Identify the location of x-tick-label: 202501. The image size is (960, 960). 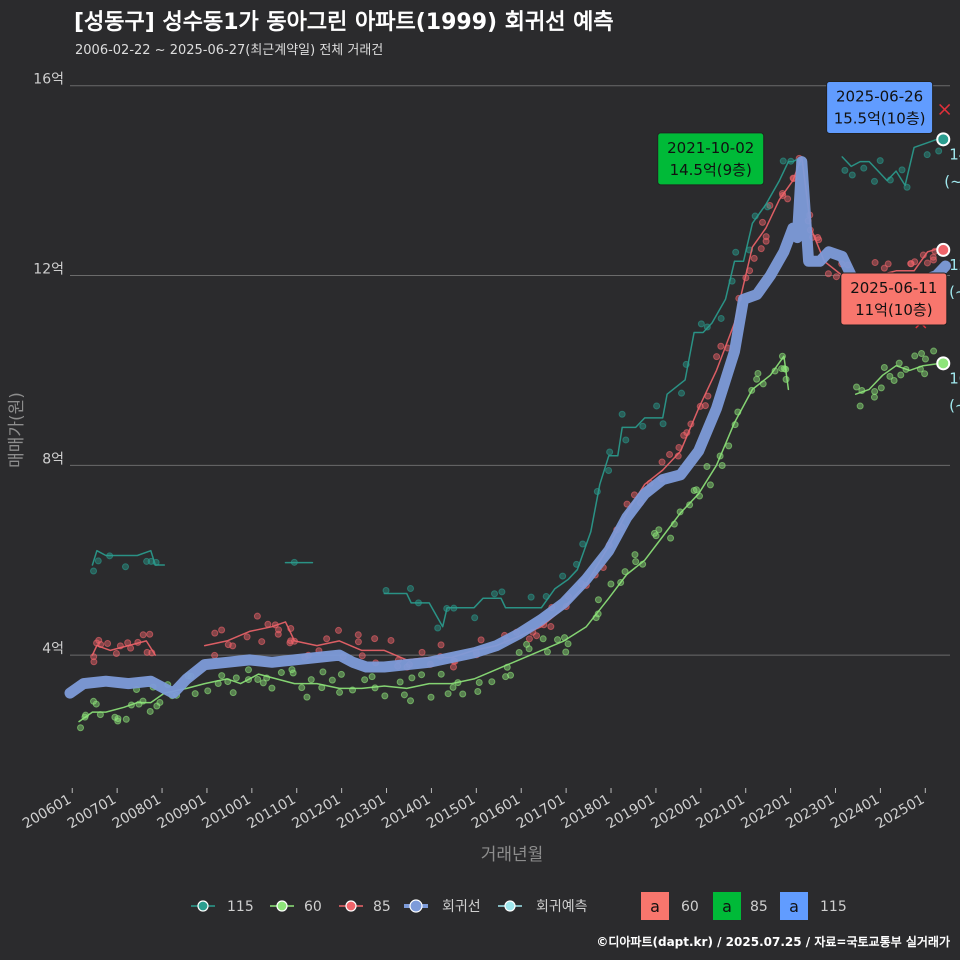
(900, 812).